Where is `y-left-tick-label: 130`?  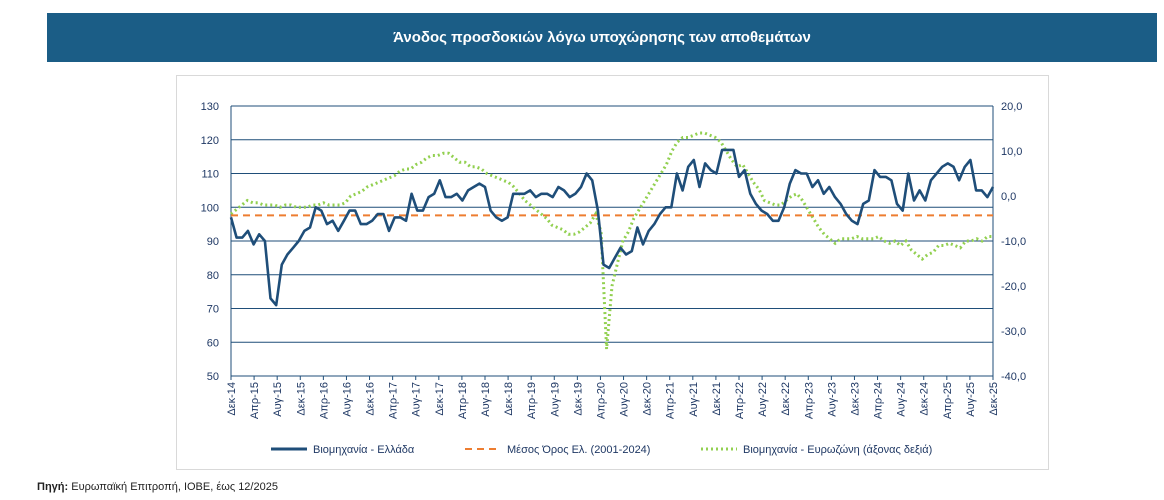 y-left-tick-label: 130 is located at coordinates (210, 107).